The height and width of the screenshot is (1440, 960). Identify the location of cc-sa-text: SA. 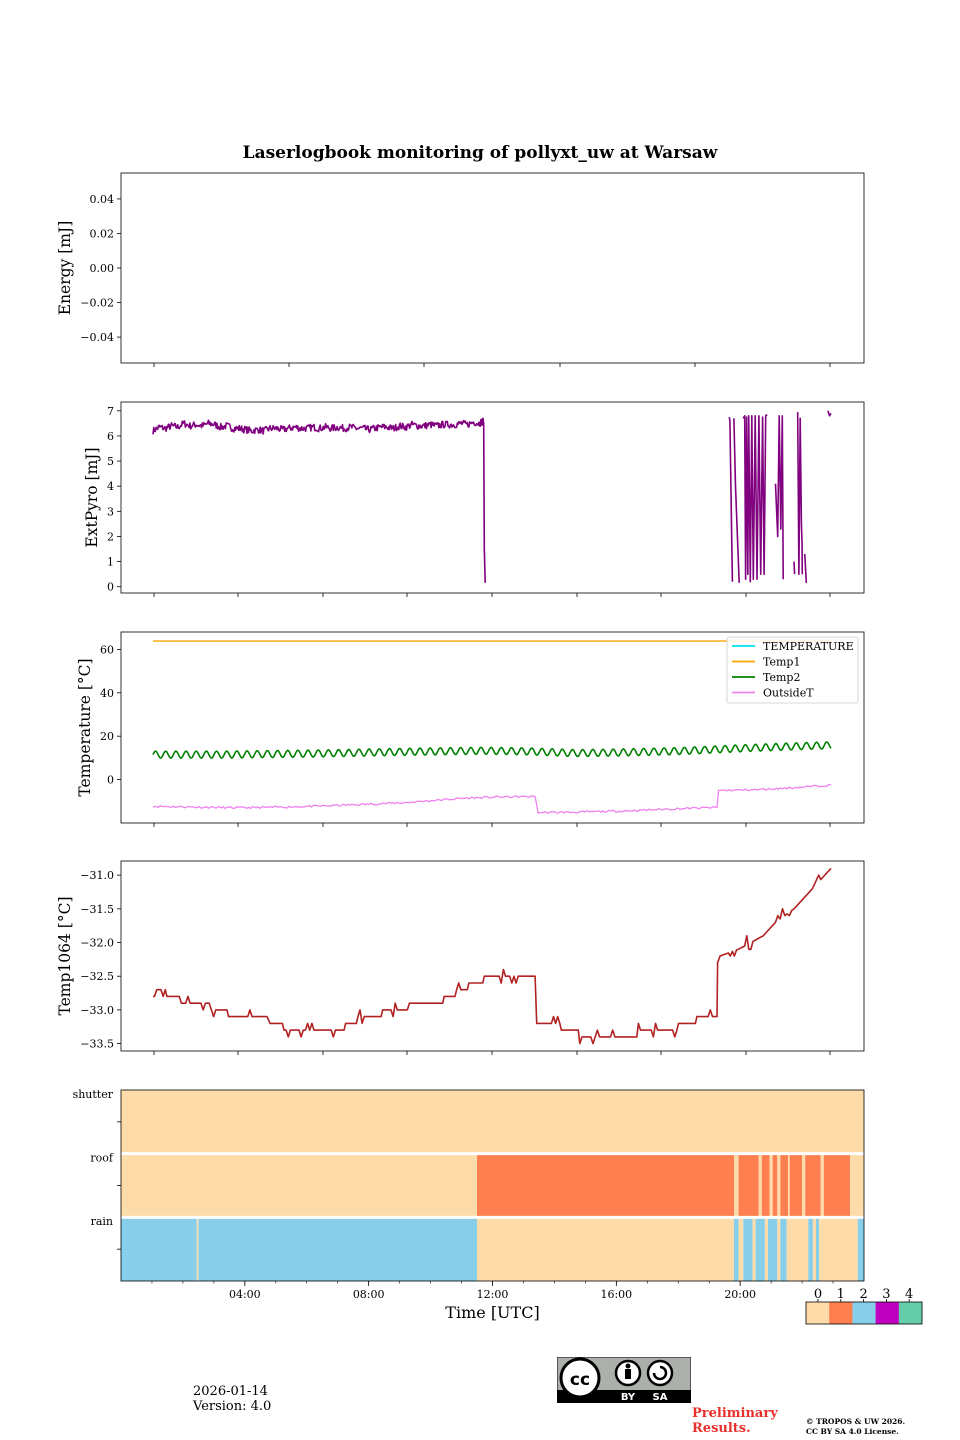
(660, 1397).